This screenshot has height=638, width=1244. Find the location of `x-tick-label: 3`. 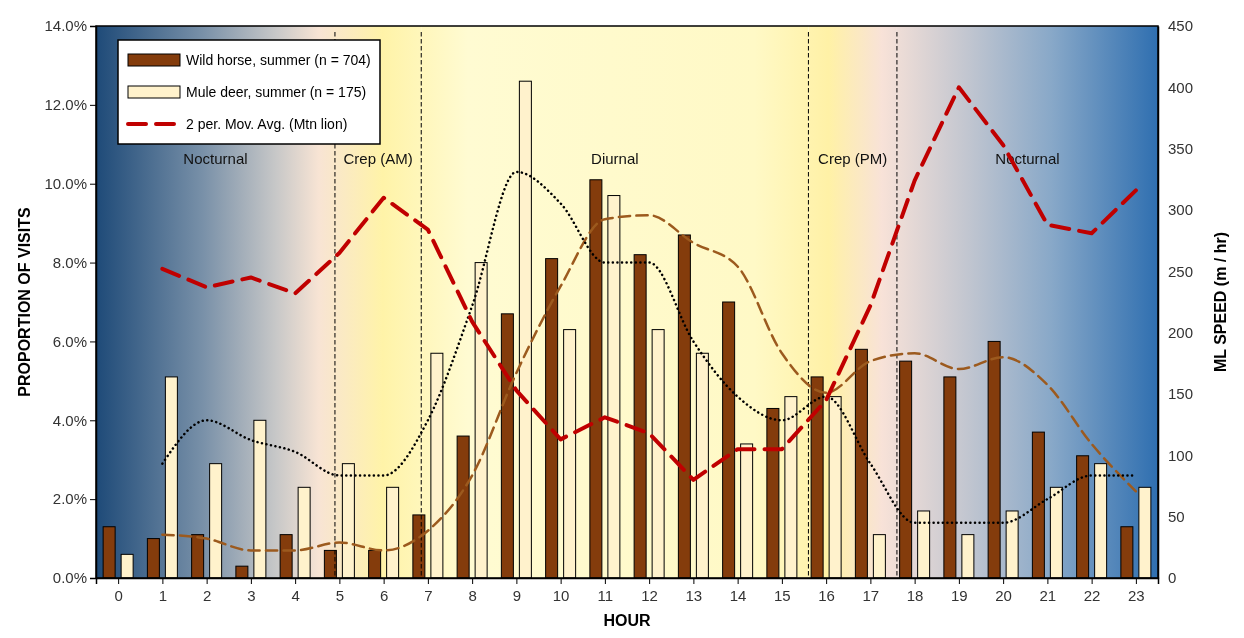

x-tick-label: 3 is located at coordinates (251, 595).